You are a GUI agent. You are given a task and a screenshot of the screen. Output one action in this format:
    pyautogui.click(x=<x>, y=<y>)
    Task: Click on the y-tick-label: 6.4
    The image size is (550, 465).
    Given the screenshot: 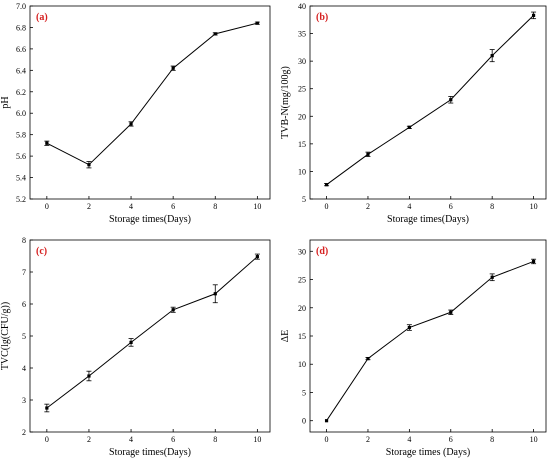 What is the action you would take?
    pyautogui.click(x=21, y=70)
    